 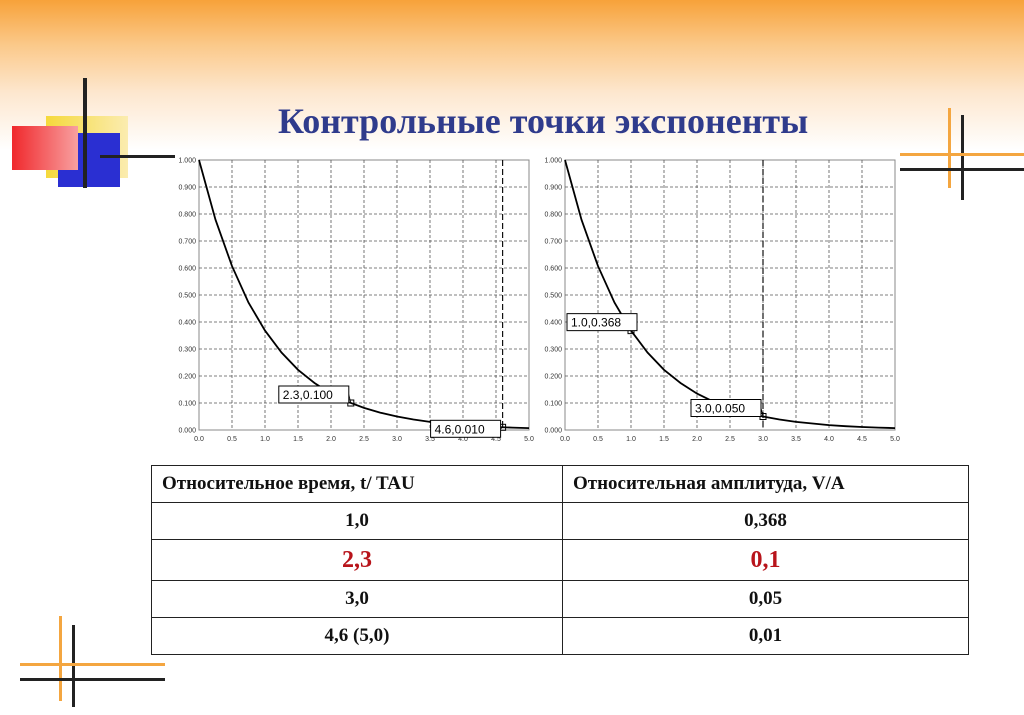 I want to click on table-row: 1,0 0,368, so click(x=560, y=521).